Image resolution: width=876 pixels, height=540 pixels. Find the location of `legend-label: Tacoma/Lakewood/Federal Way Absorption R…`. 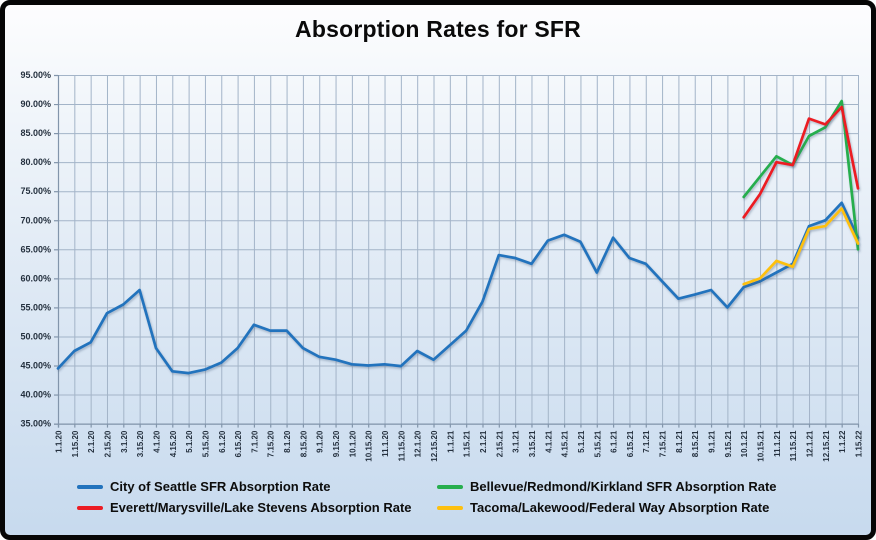

legend-label: Tacoma/Lakewood/Federal Way Absorption R… is located at coordinates (620, 507).